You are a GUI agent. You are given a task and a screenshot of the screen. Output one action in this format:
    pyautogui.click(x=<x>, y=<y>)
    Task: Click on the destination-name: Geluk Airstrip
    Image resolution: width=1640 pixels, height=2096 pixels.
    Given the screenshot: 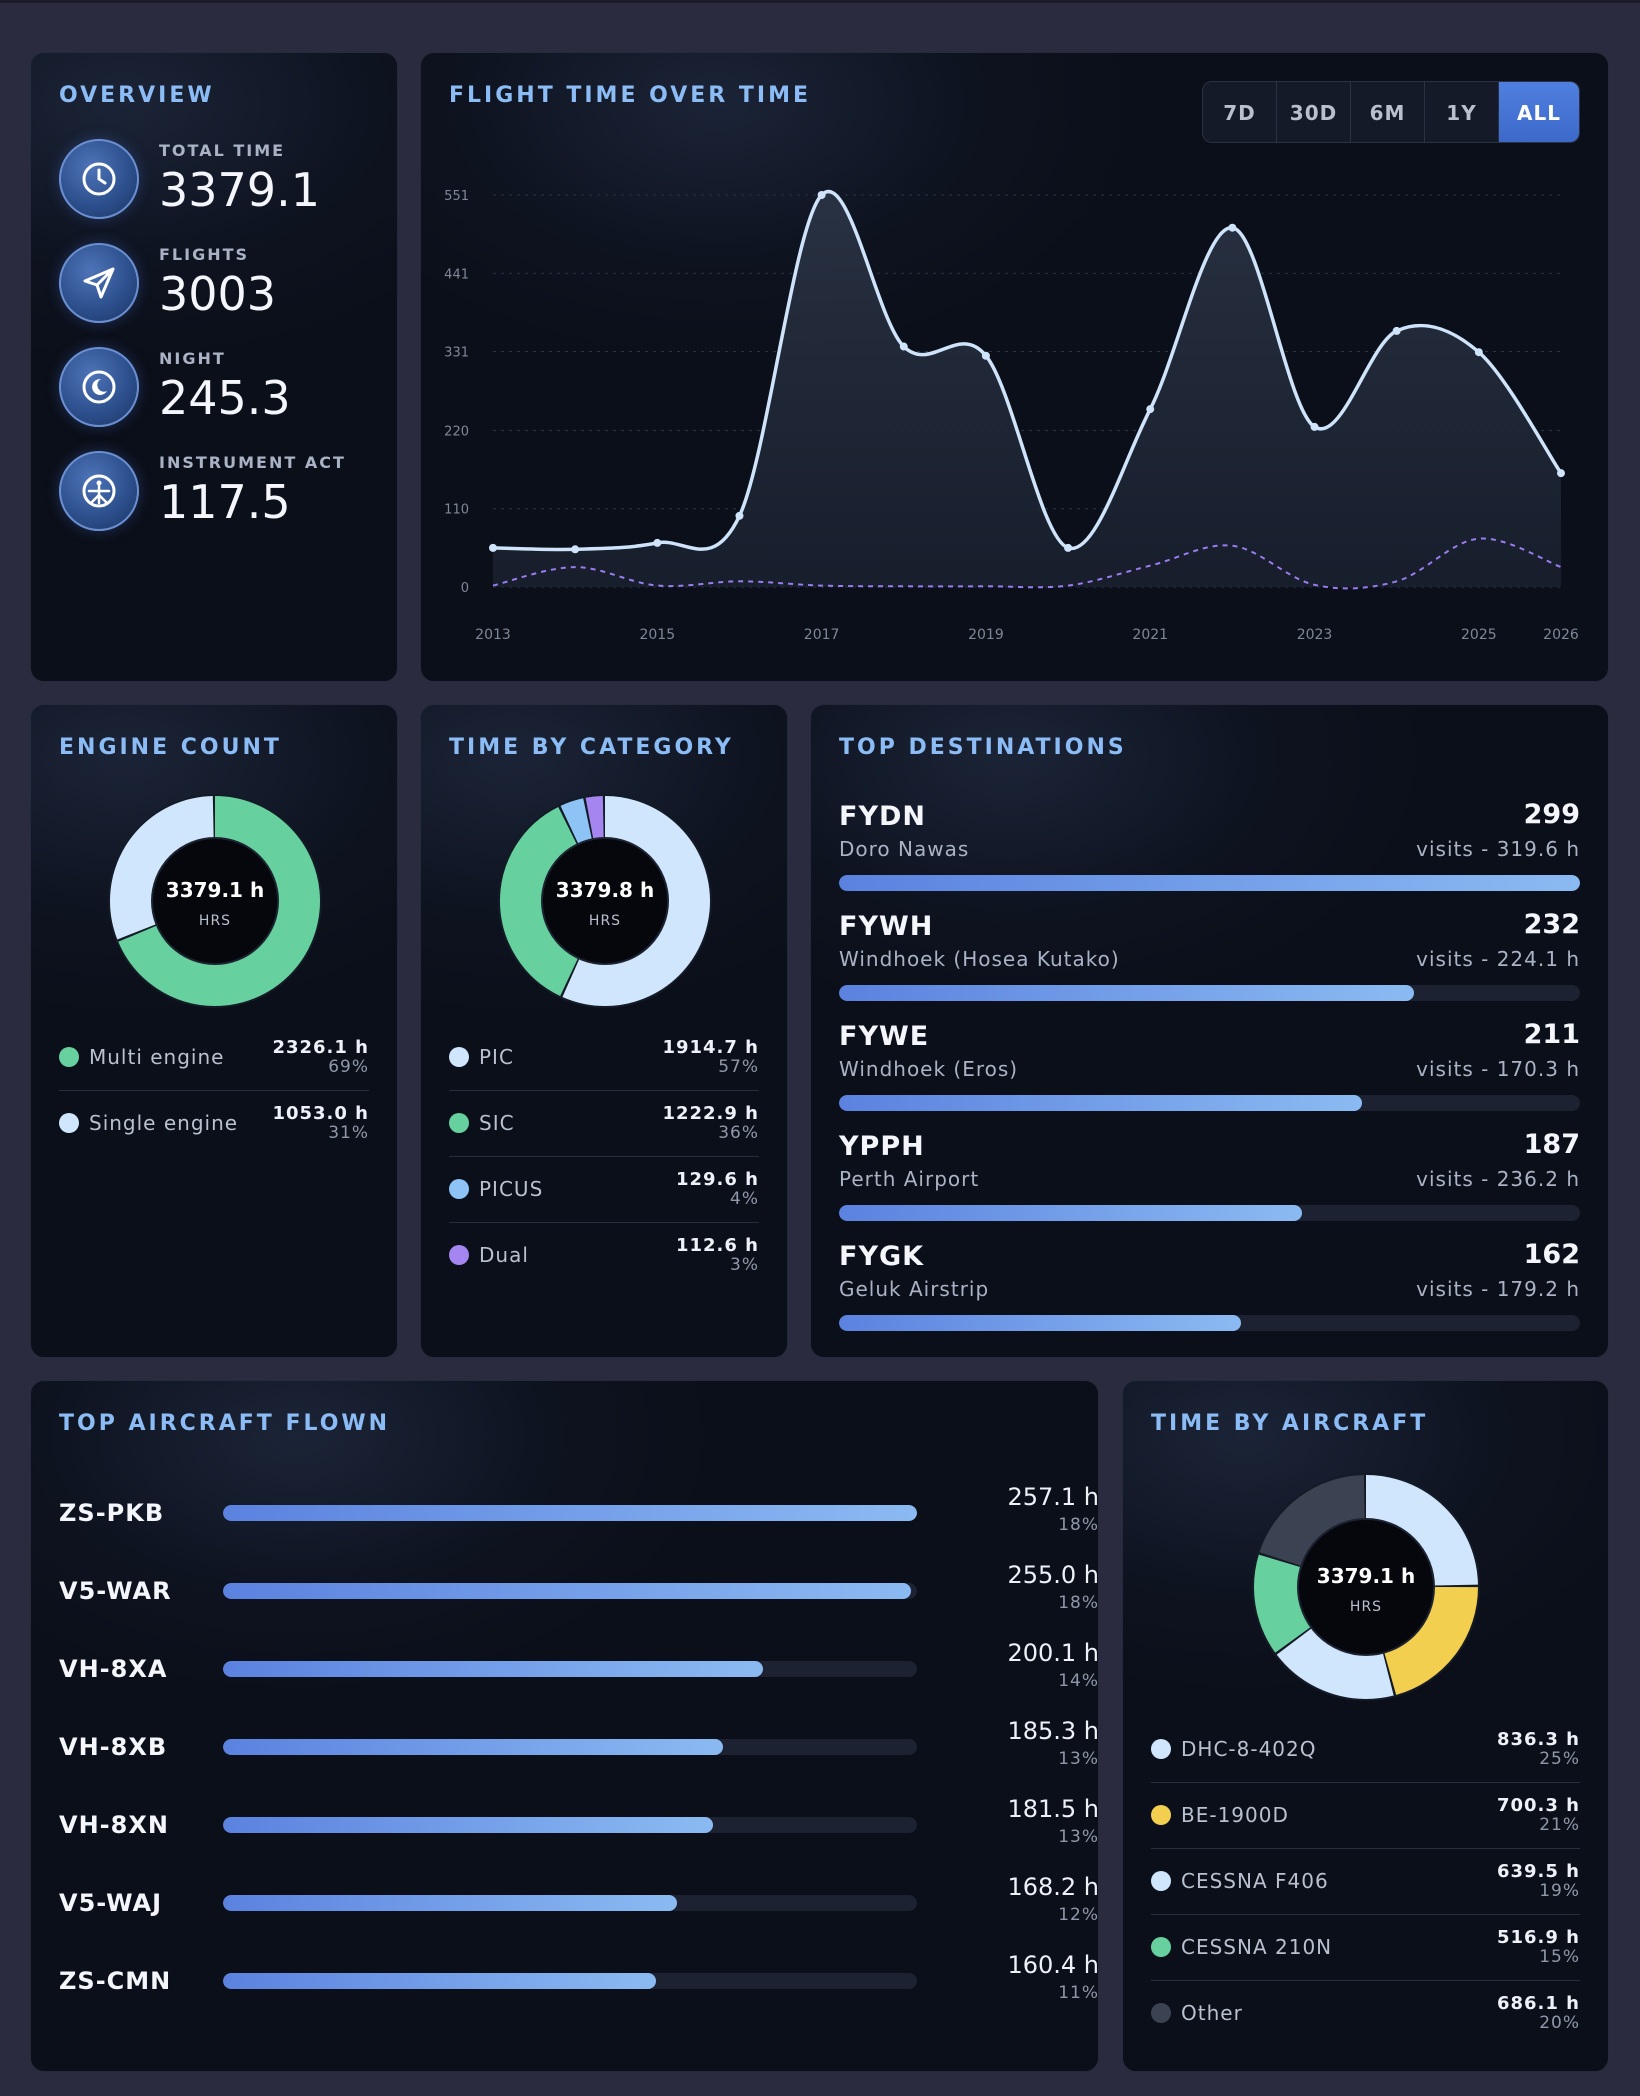 What is the action you would take?
    pyautogui.click(x=914, y=1289)
    